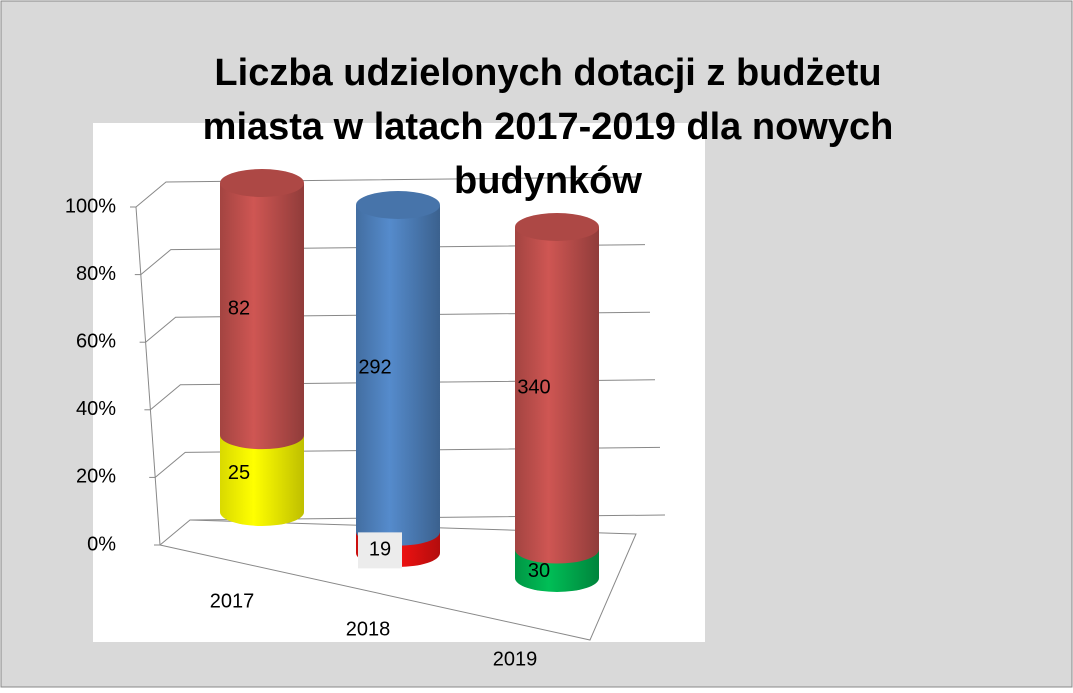 This screenshot has width=1073, height=693. I want to click on title-line: budynków, so click(548, 181).